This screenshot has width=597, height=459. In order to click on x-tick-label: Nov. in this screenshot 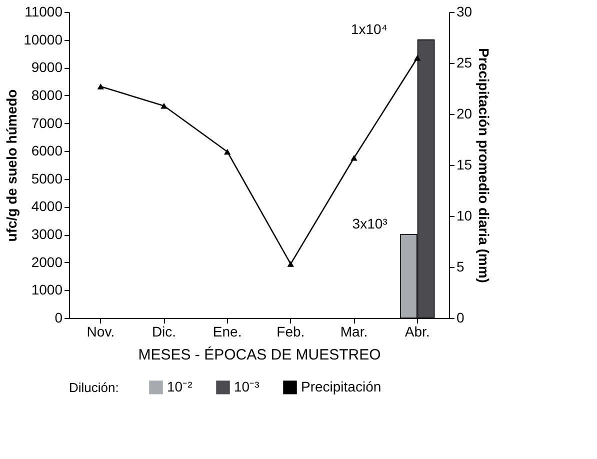, I will do `click(100, 332)`.